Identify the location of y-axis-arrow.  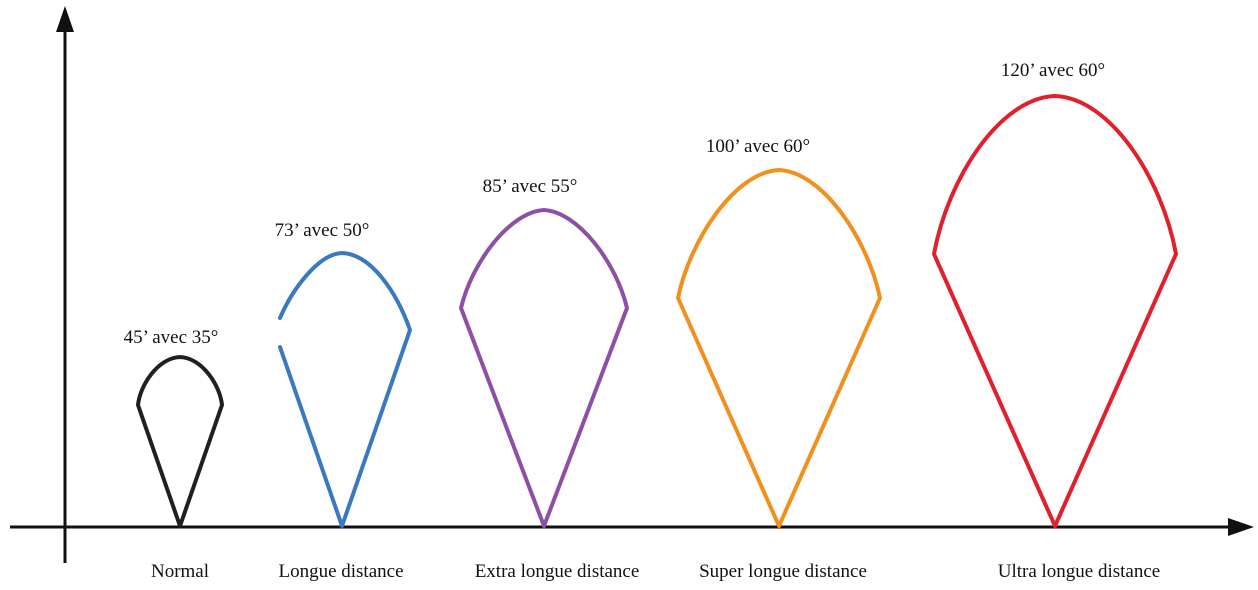
(65, 19).